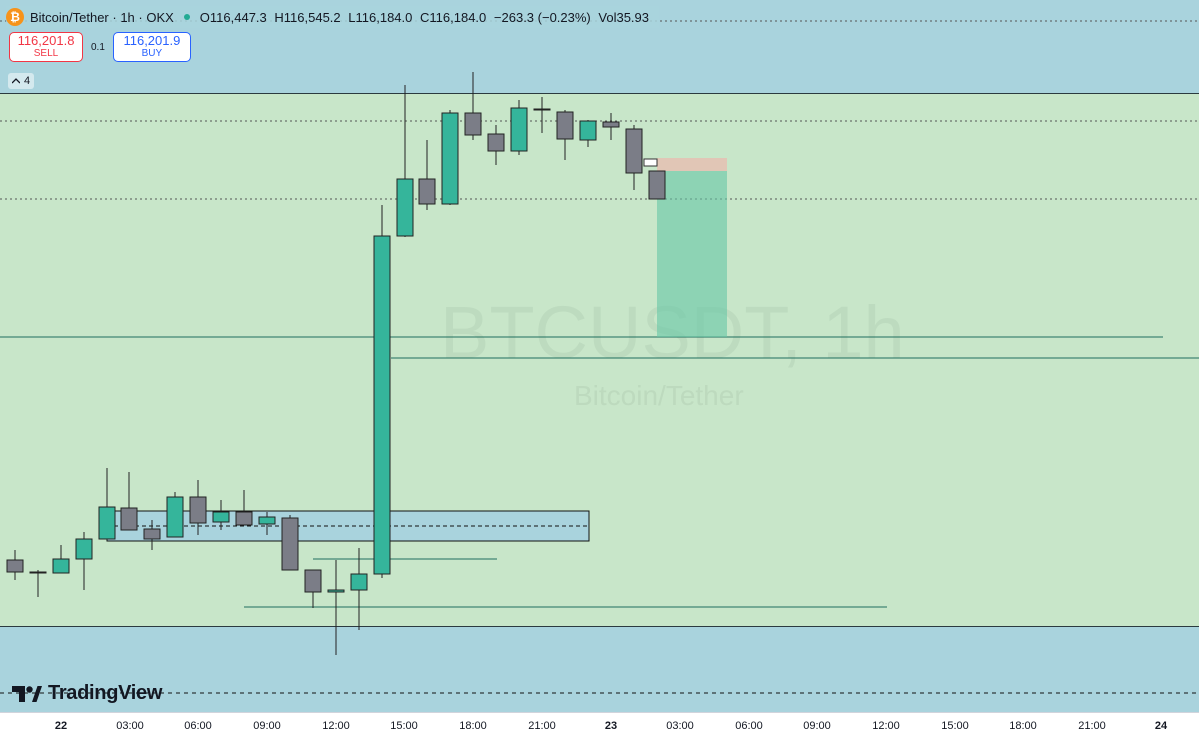 The width and height of the screenshot is (1199, 738). Describe the element at coordinates (623, 17) in the screenshot. I see `volume-value: Vol35.93` at that location.